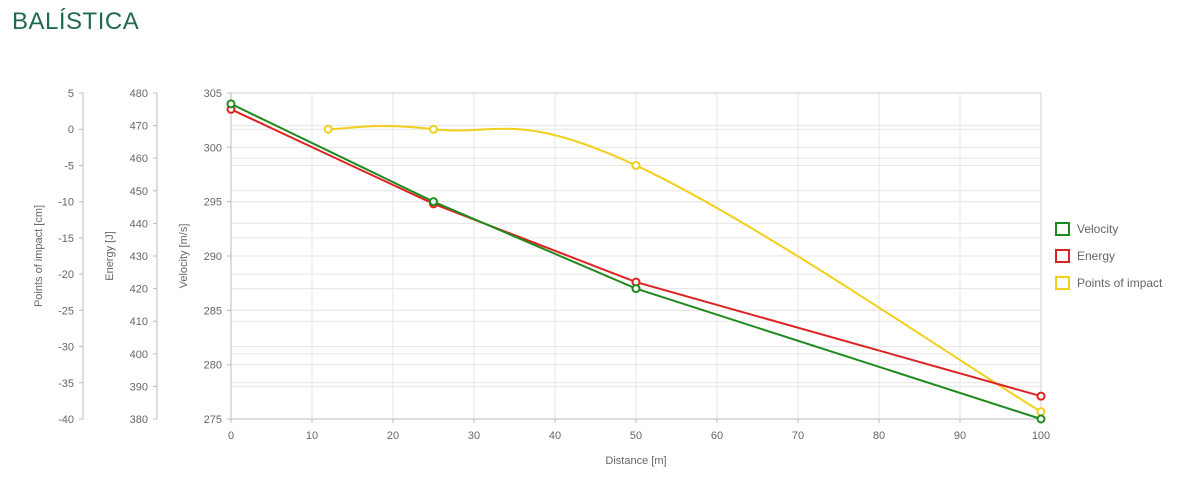  I want to click on legend-swatch-energy, so click(1062, 256).